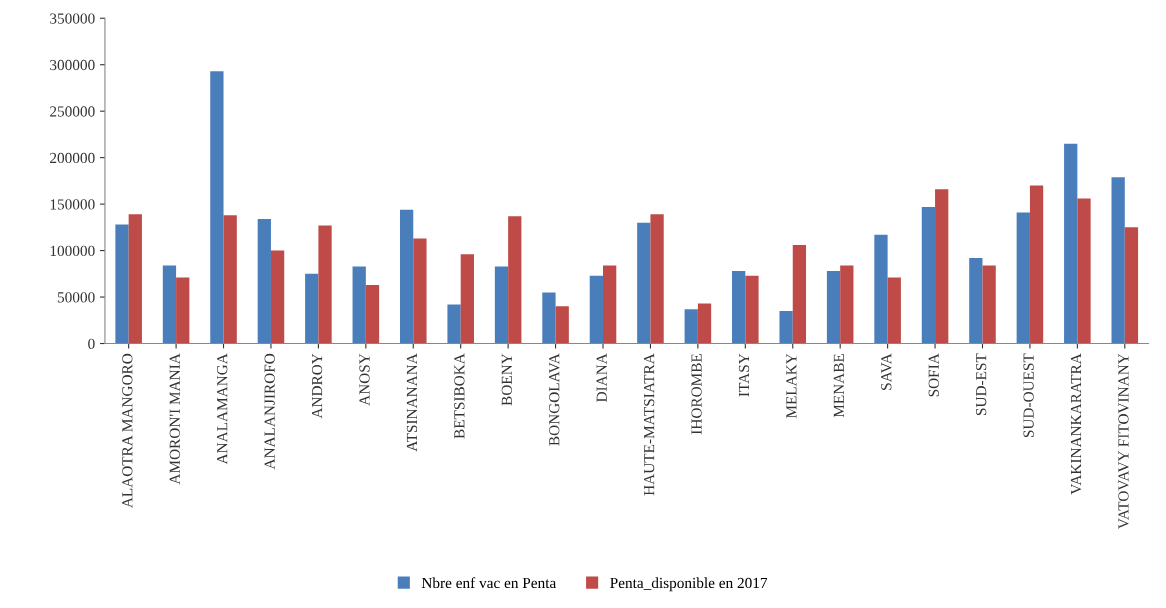 The image size is (1166, 608). I want to click on x-tick-label: ANALANJIROFO, so click(269, 411).